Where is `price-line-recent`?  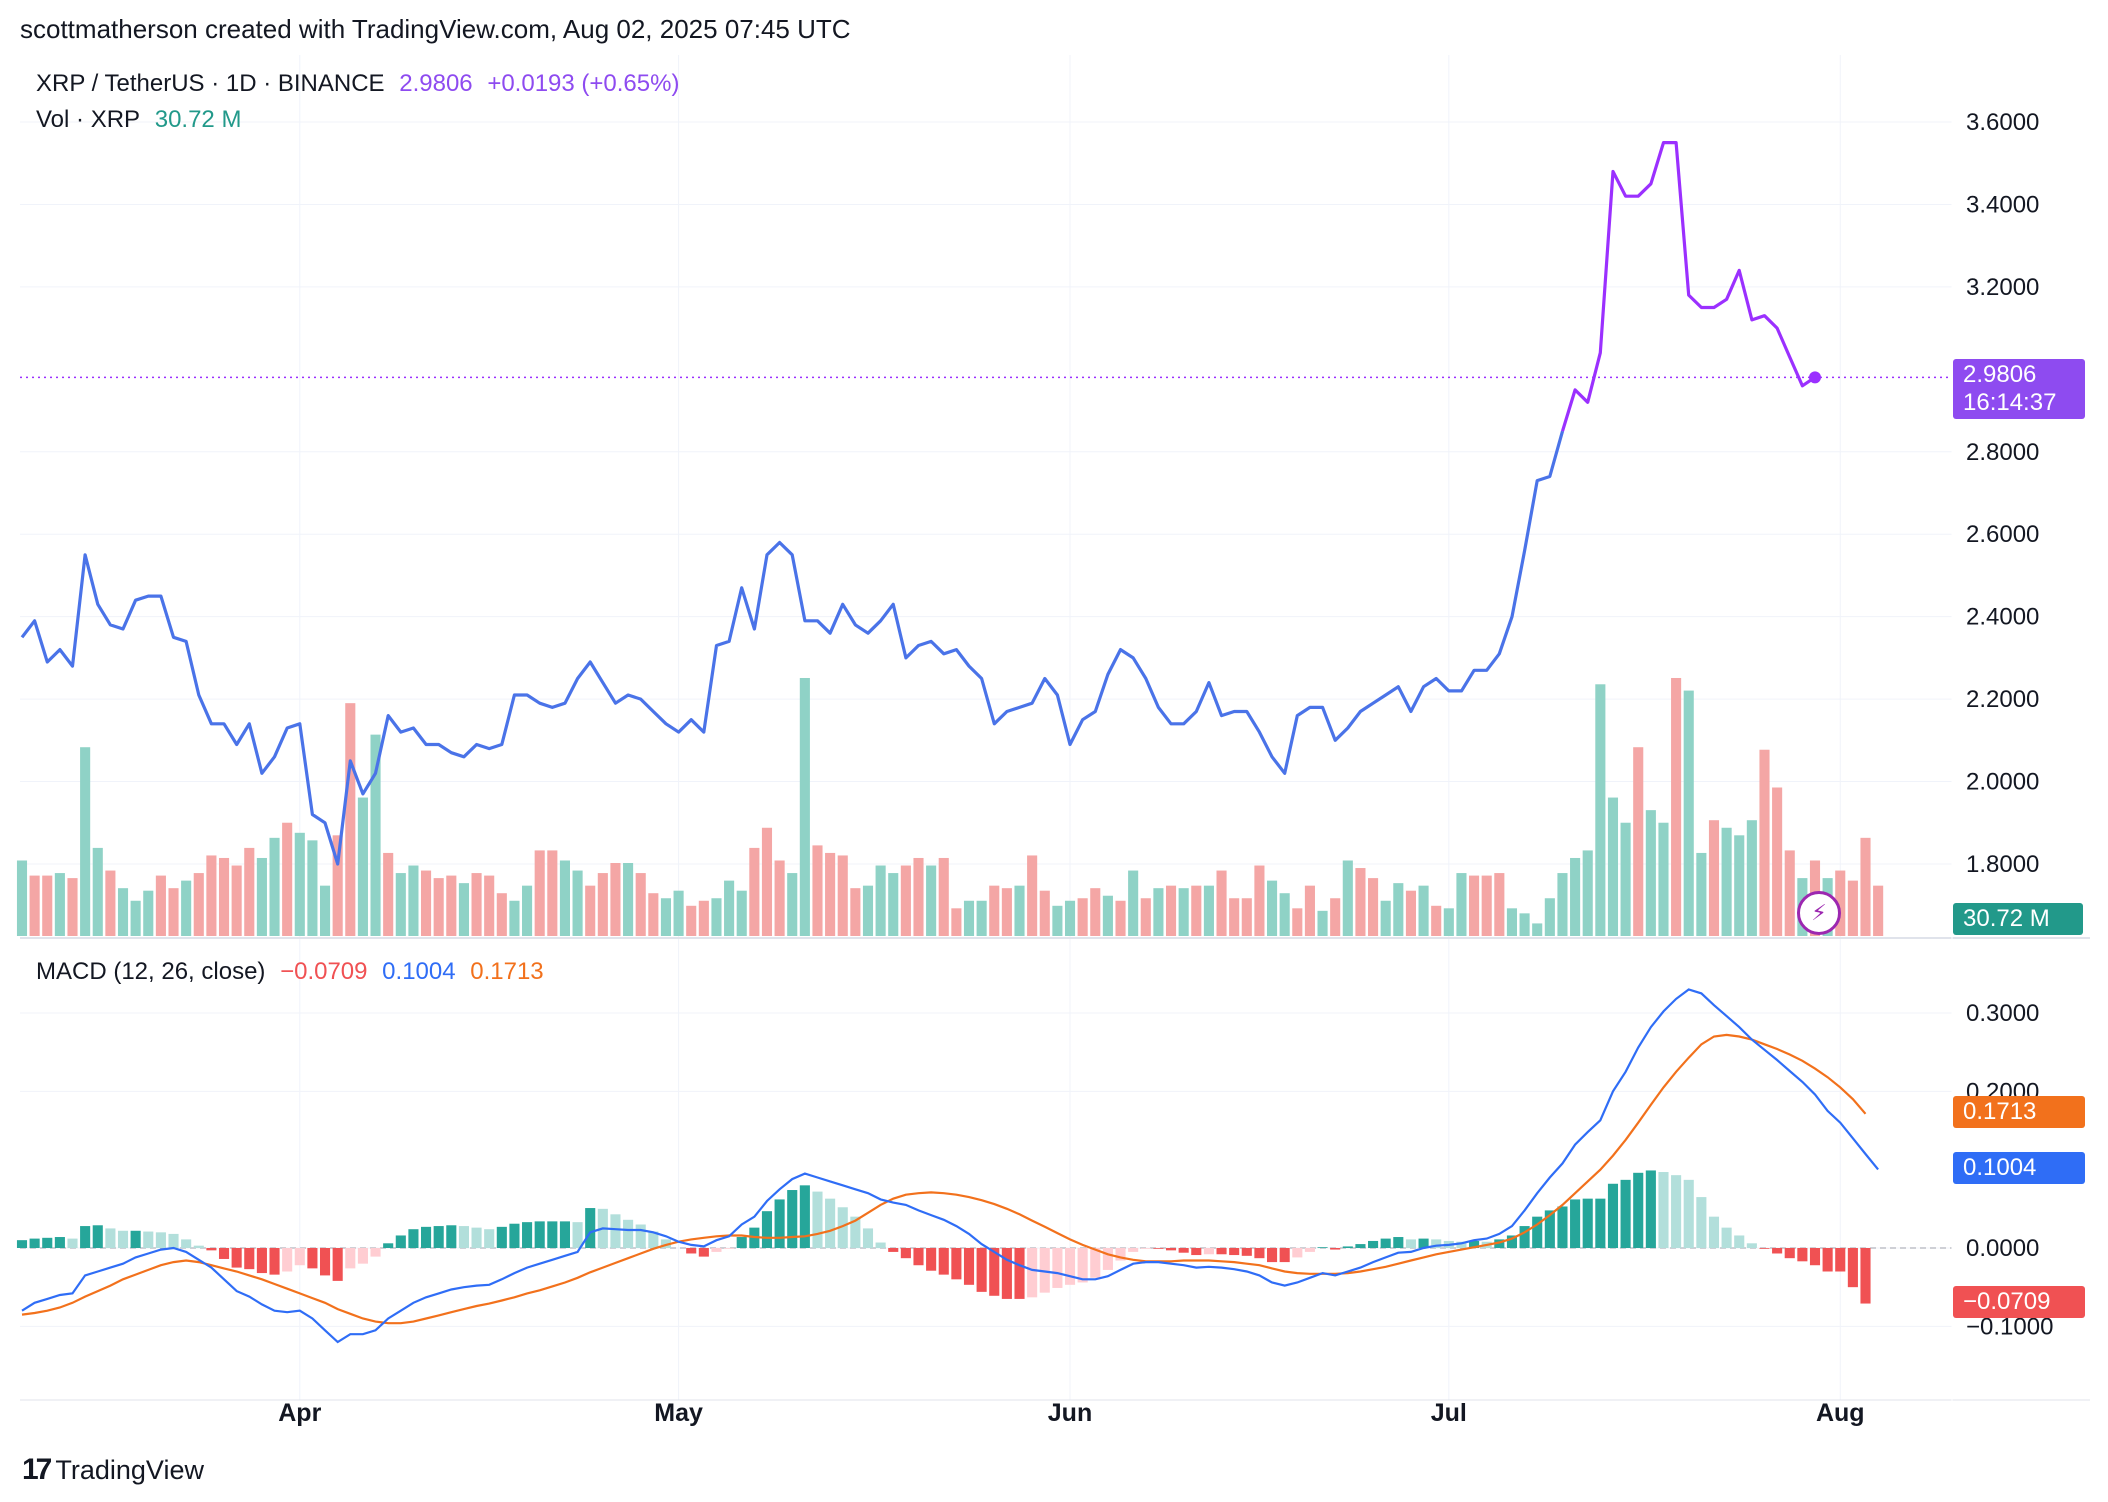 price-line-recent is located at coordinates (1688, 286).